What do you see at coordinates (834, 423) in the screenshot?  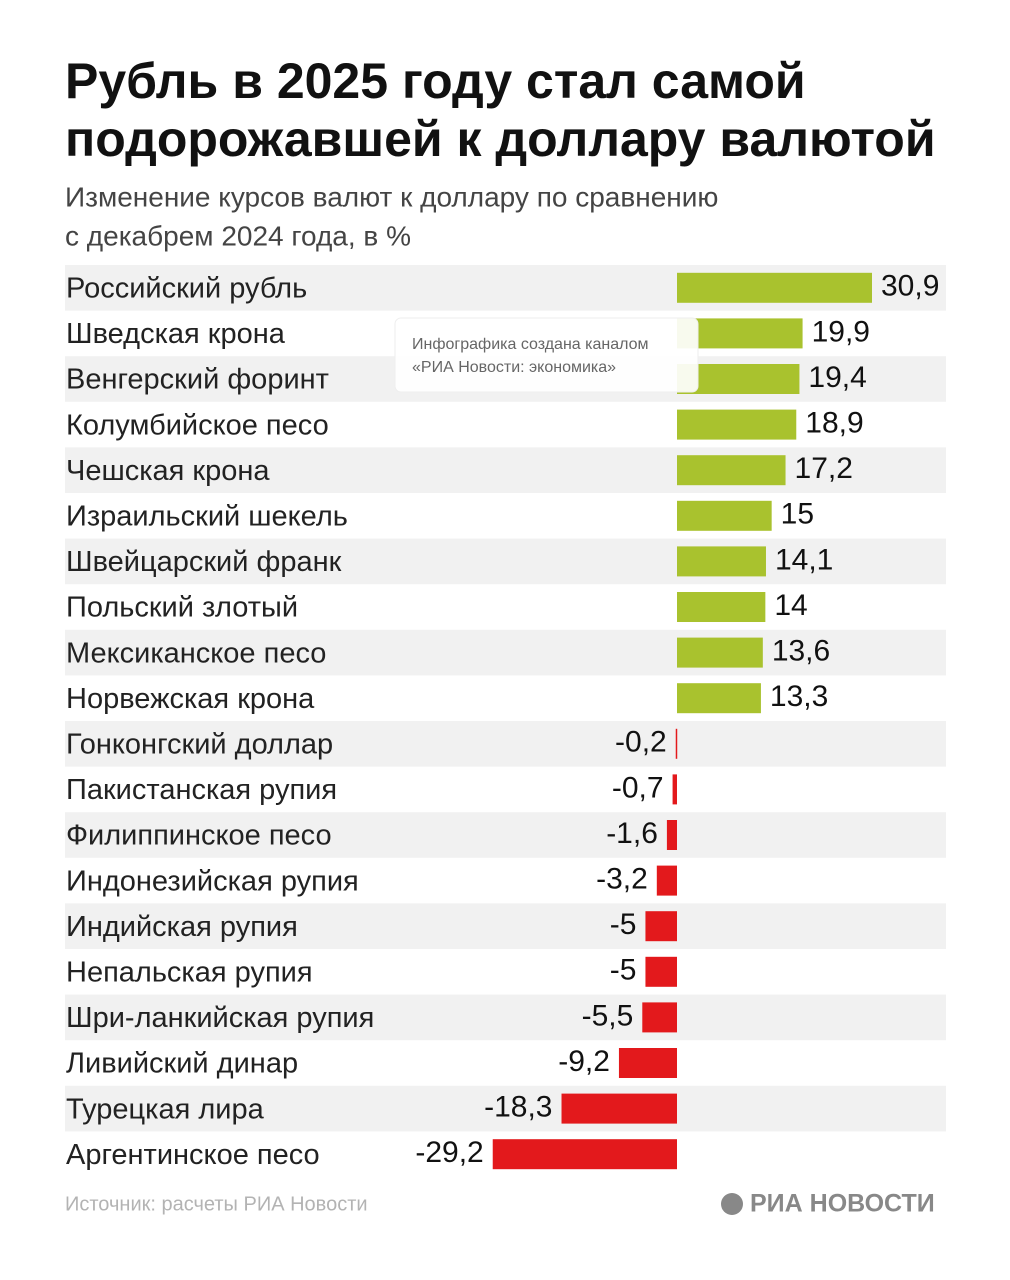 I see `value-label: 18,9` at bounding box center [834, 423].